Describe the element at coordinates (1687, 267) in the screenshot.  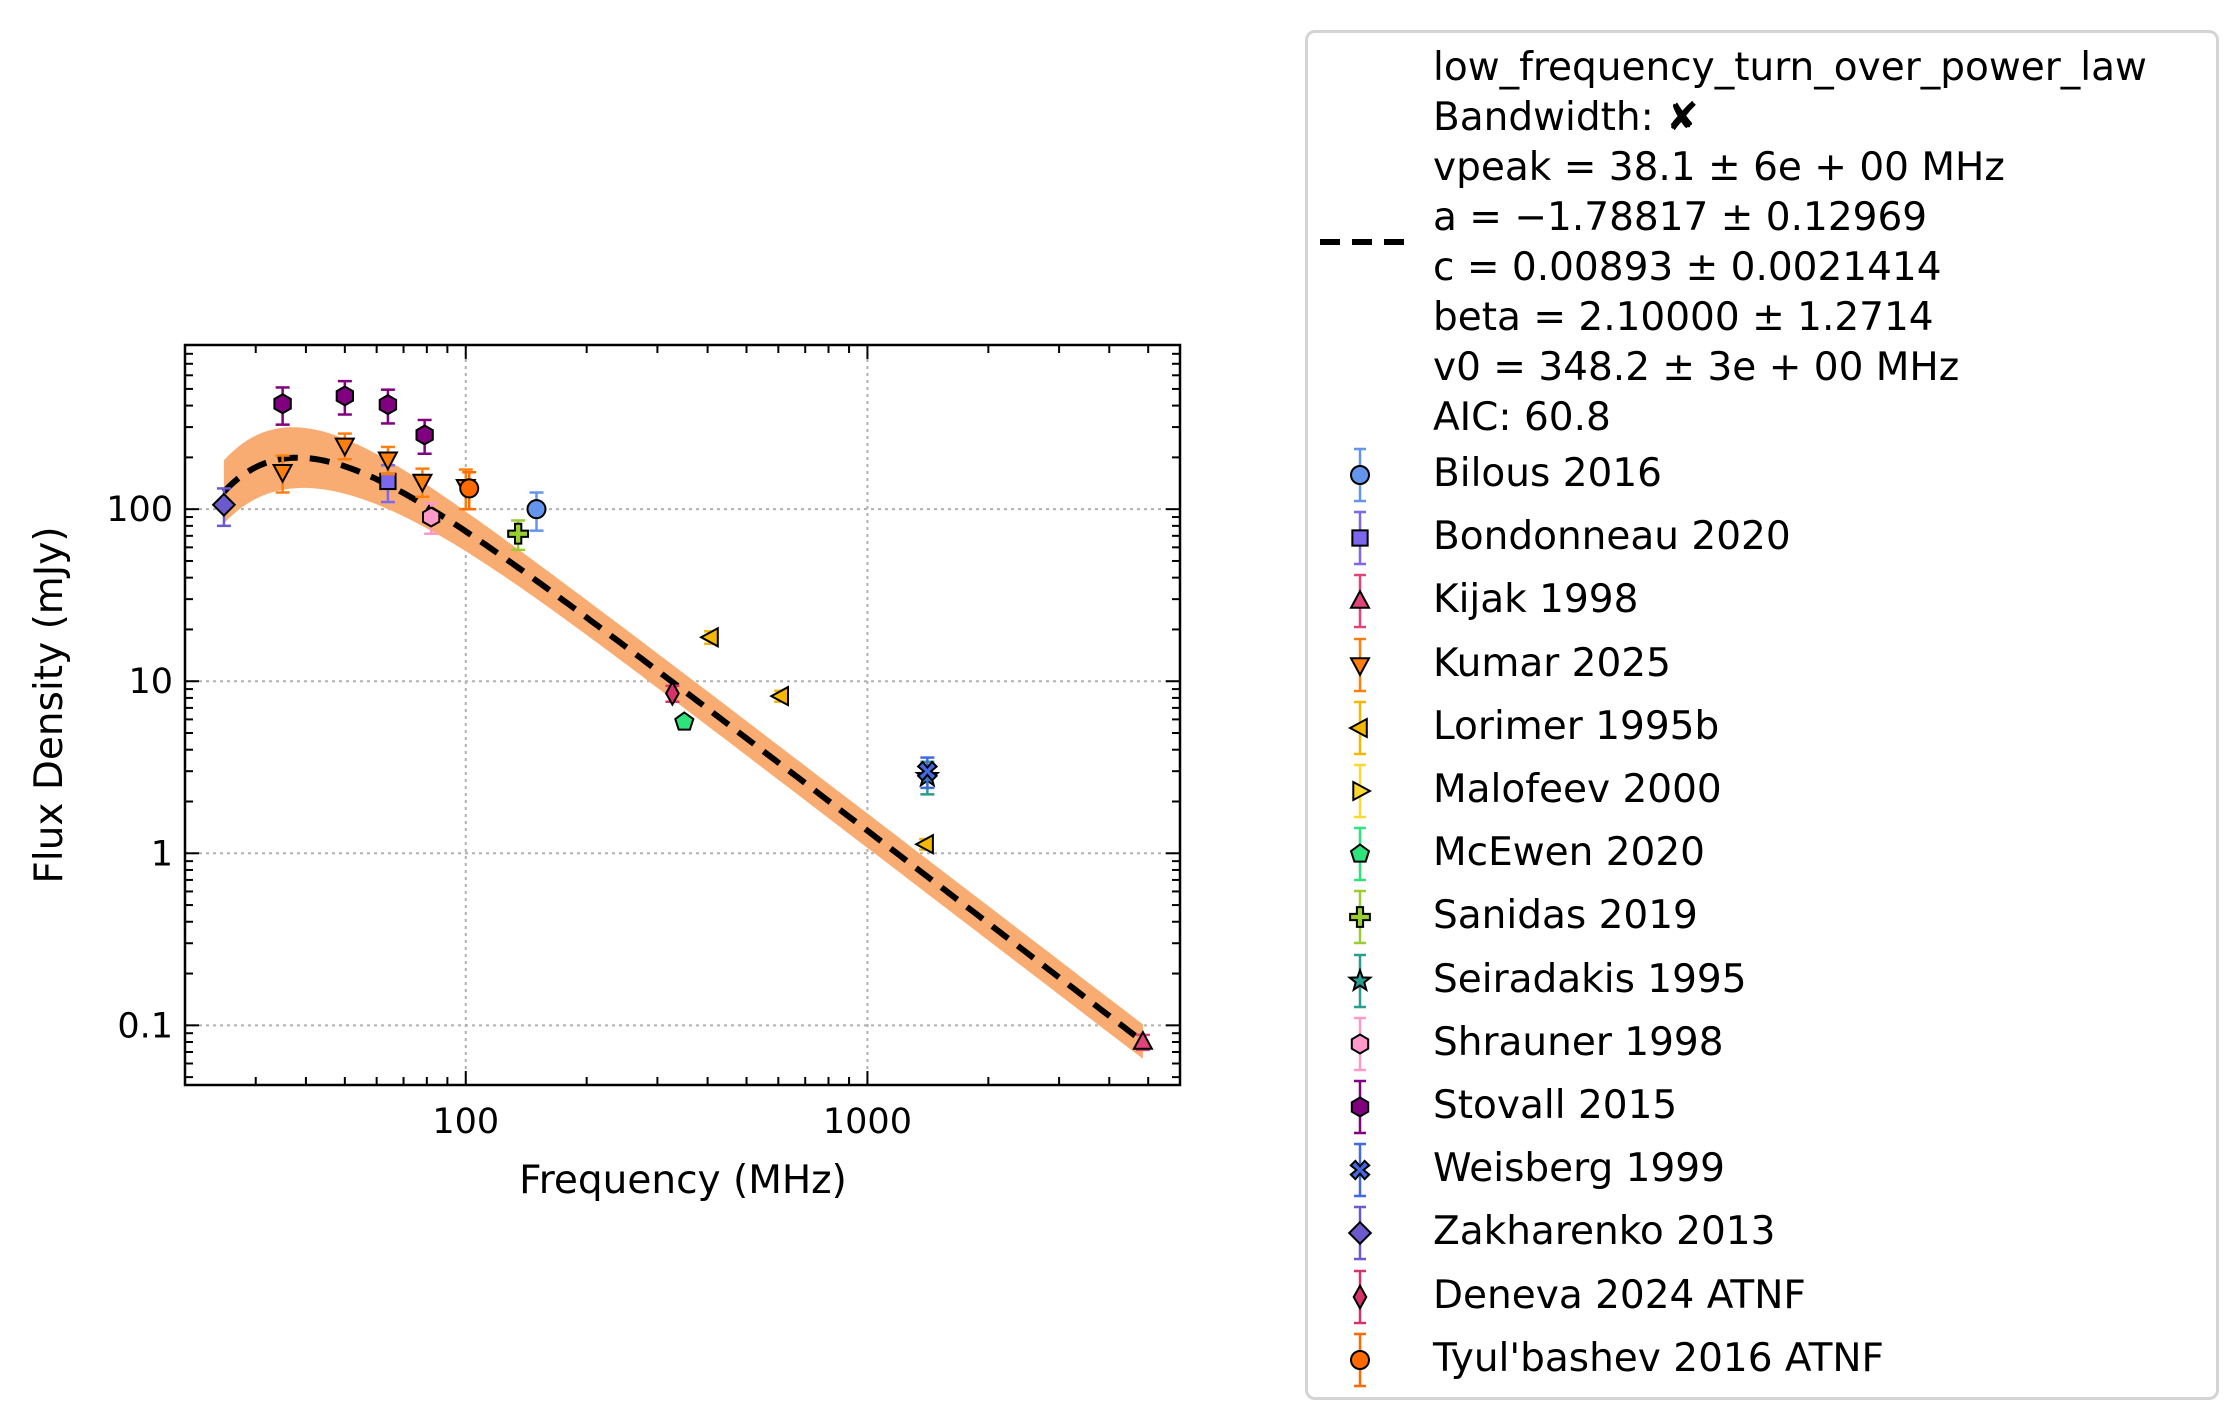
I see `fit-c: c = 0.00893 ± 0.0021414` at that location.